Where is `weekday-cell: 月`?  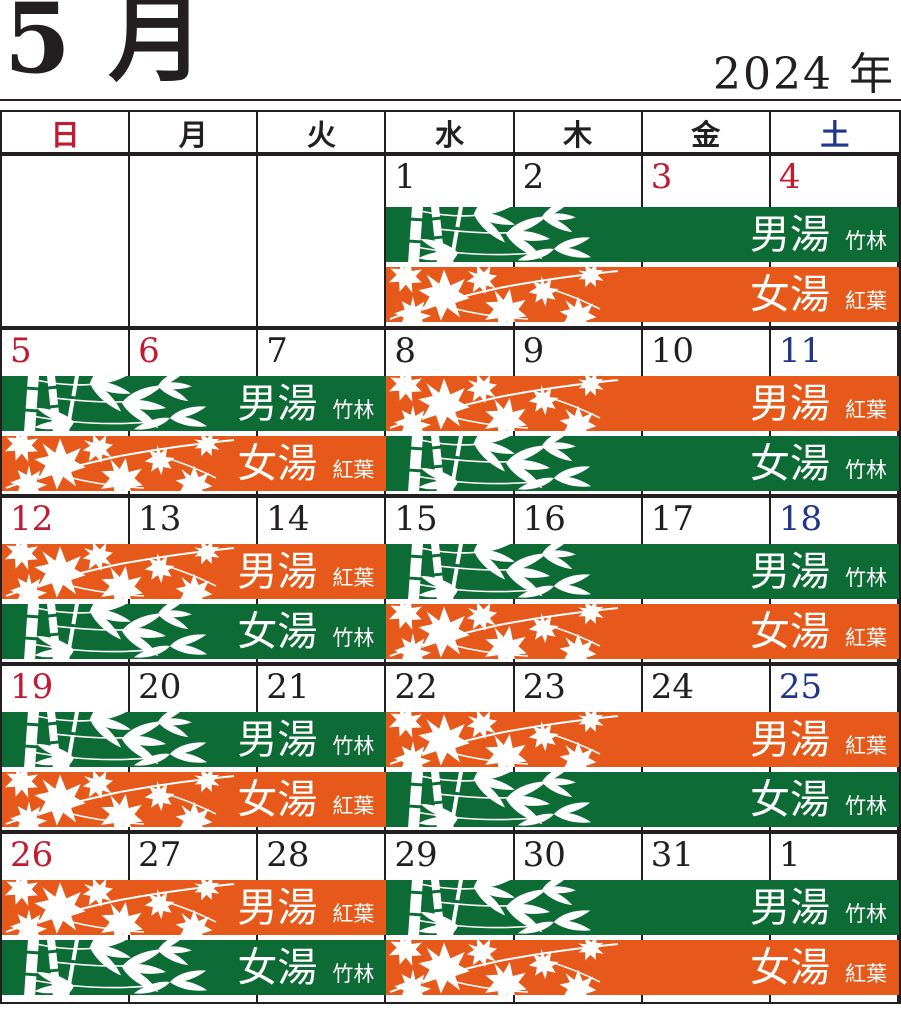
weekday-cell: 月 is located at coordinates (194, 133).